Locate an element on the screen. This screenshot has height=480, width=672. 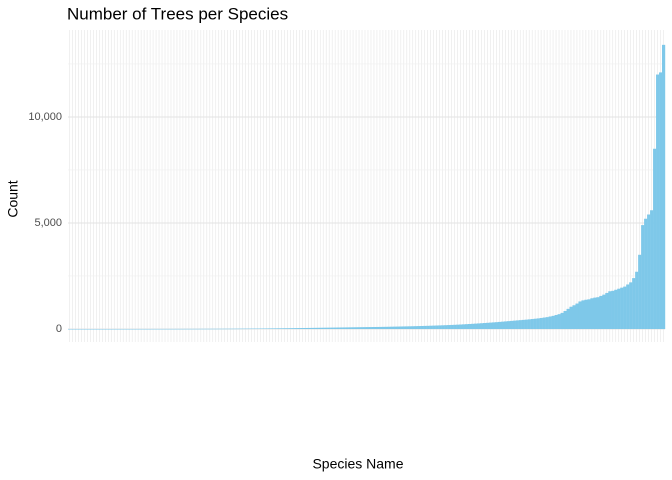
y-tick-label: 0 is located at coordinates (59, 329).